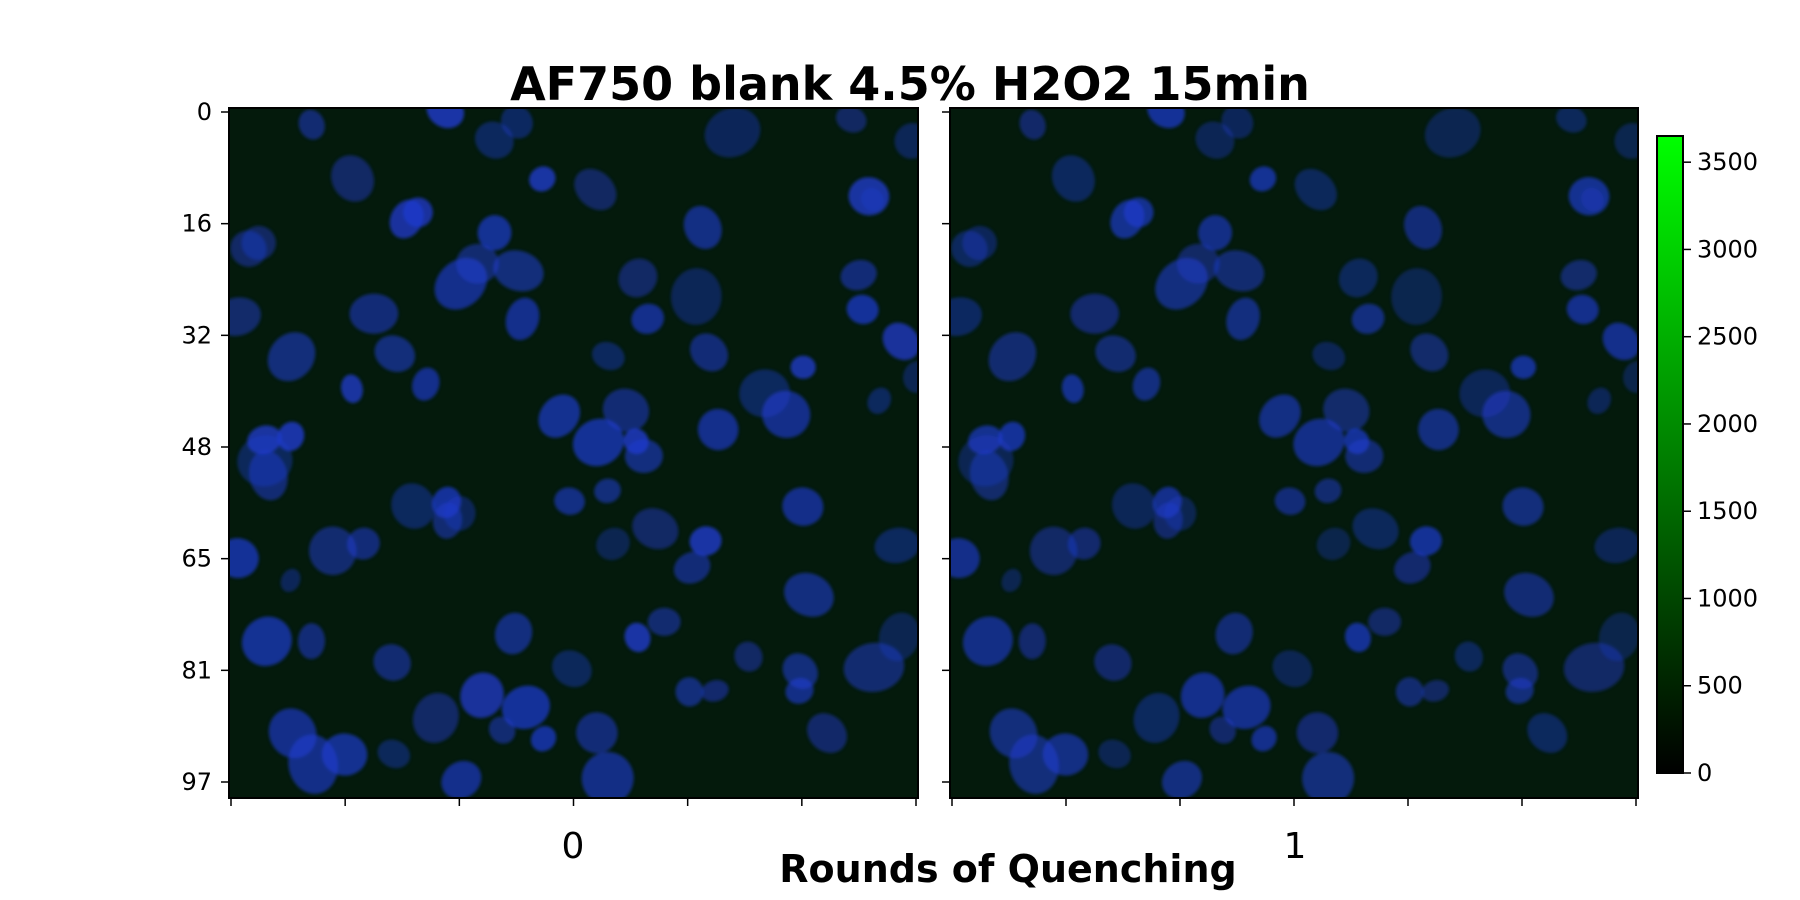 This screenshot has height=900, width=1800. I want to click on colorbar-tick-label: 500, so click(1720, 686).